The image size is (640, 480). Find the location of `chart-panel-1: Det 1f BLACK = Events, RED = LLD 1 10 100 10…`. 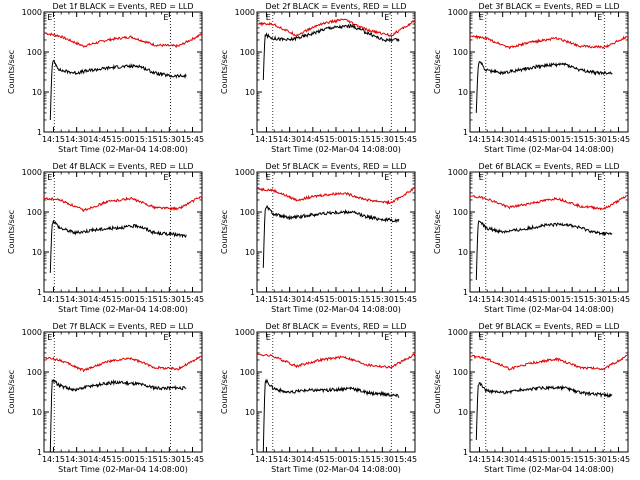

chart-panel-1: Det 1f BLACK = Events, RED = LLD 1 10 100 10… is located at coordinates (105, 78).